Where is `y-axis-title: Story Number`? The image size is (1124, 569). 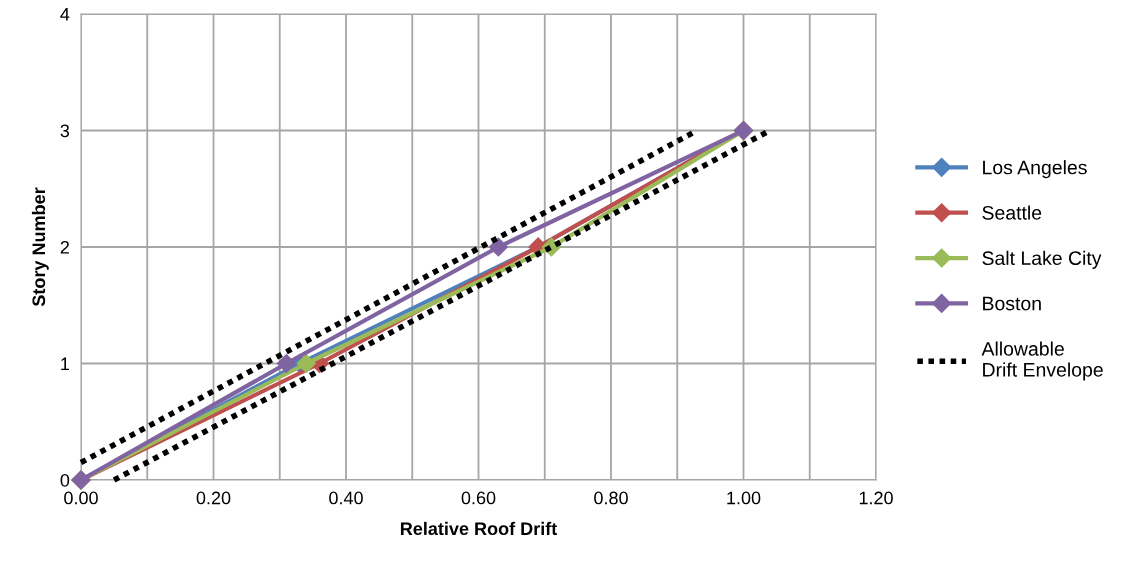 y-axis-title: Story Number is located at coordinates (40, 247).